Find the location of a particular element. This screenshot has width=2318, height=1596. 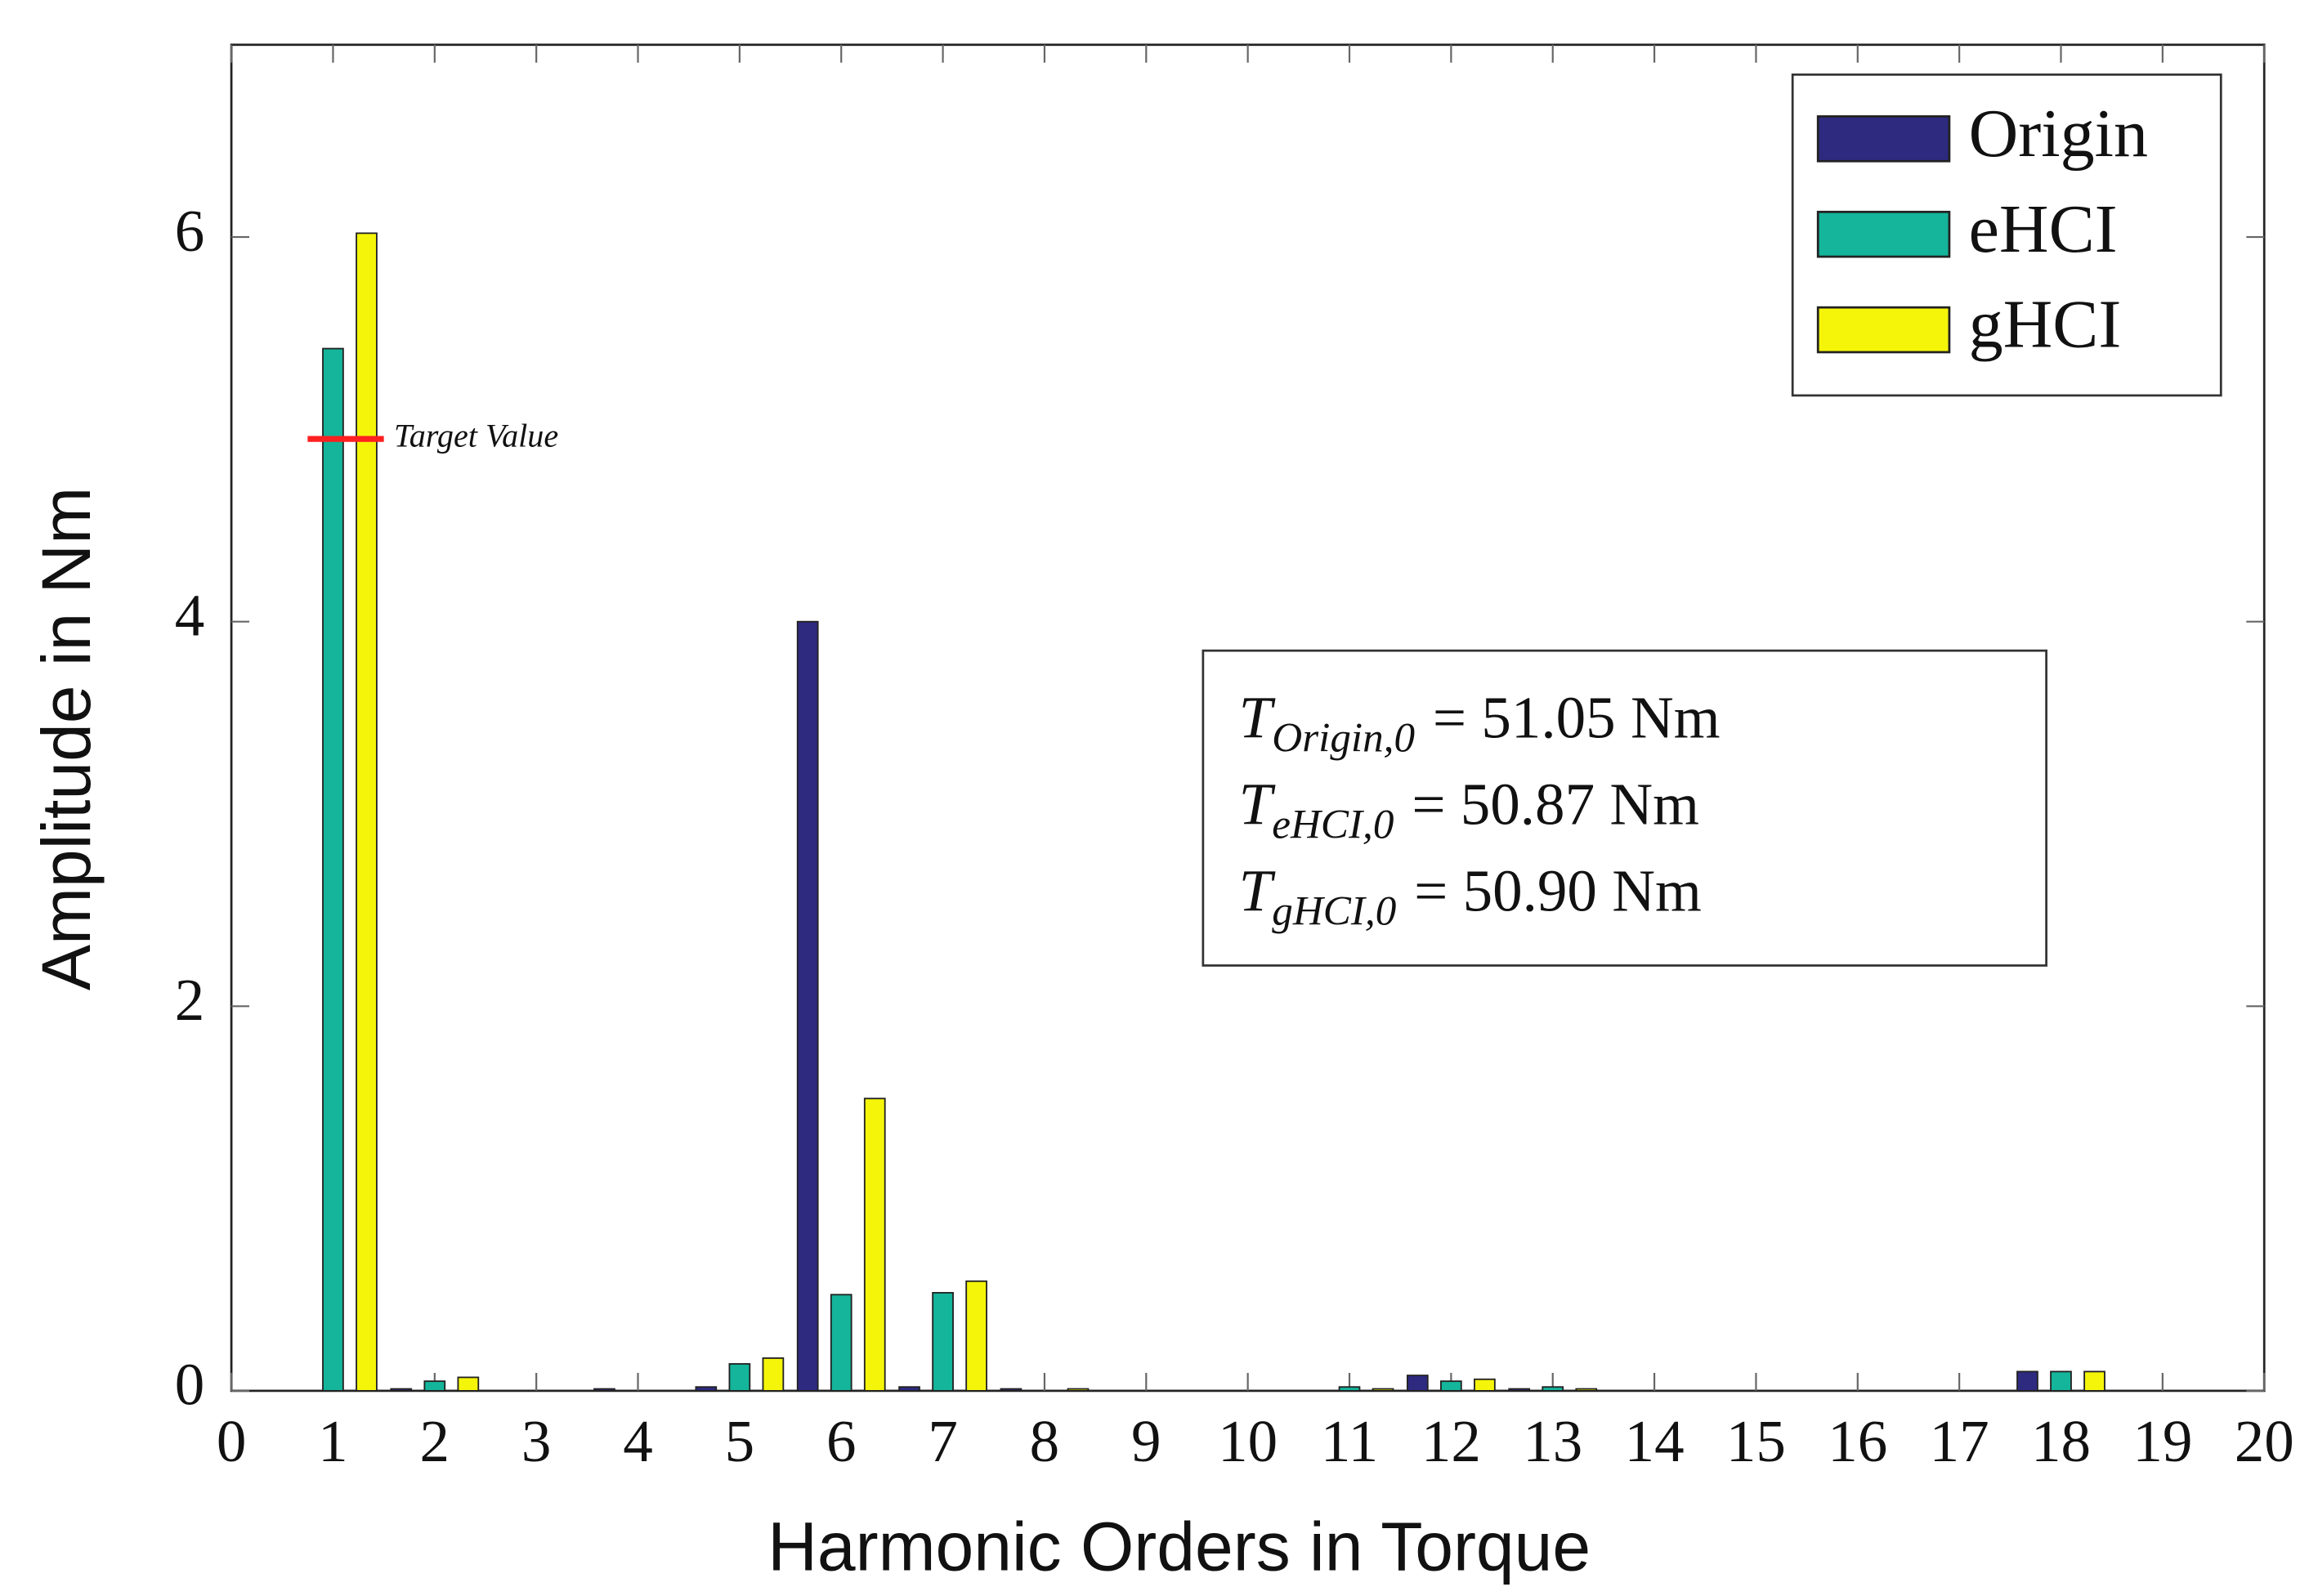

y-tick-label: 0 is located at coordinates (190, 1385).